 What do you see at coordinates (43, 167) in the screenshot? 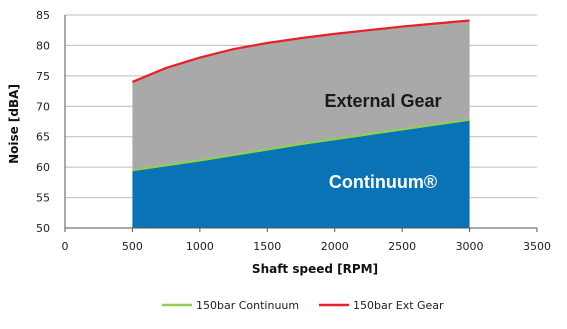
I see `y-tick-label: 60` at bounding box center [43, 167].